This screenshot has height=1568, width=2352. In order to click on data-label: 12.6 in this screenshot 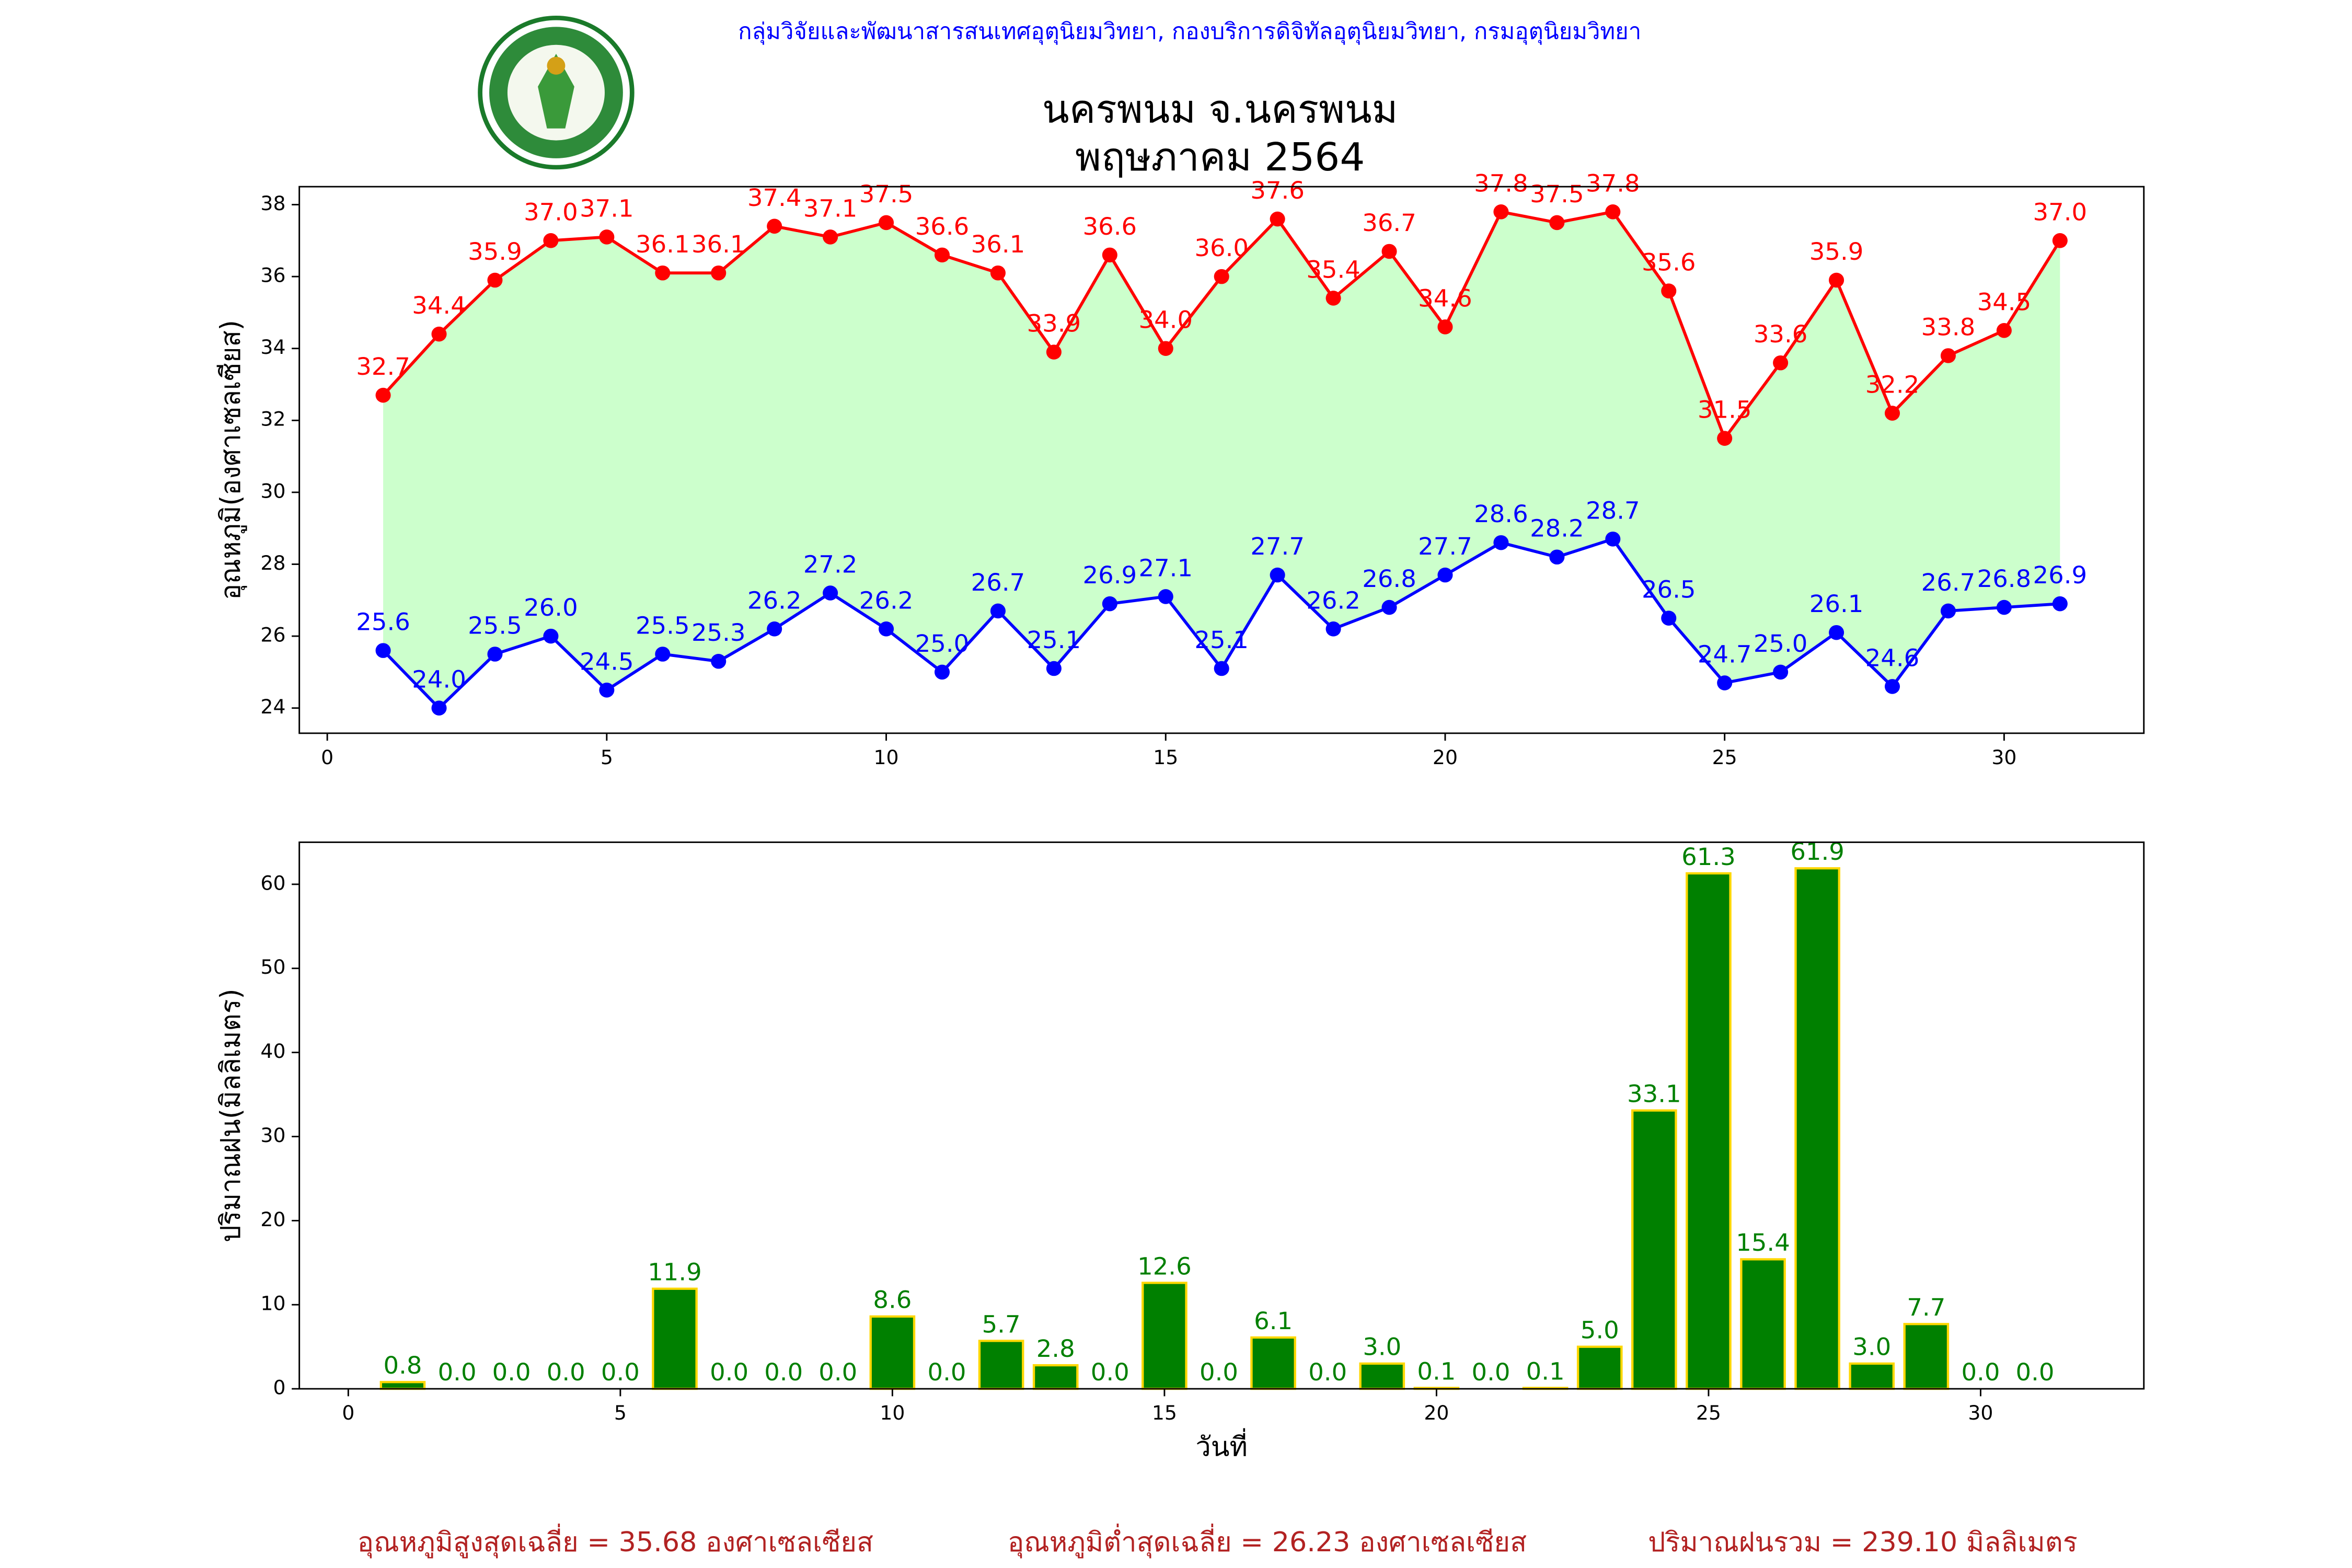, I will do `click(1164, 1266)`.